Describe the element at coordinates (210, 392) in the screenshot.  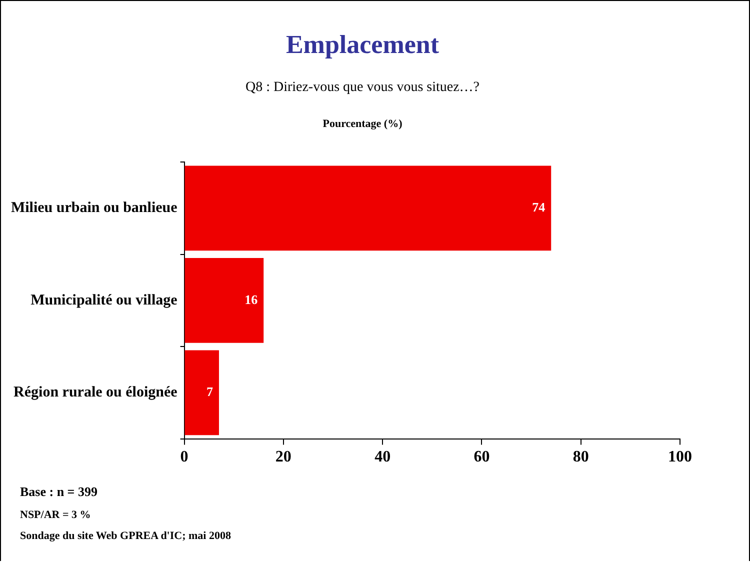
I see `data-label: 7` at that location.